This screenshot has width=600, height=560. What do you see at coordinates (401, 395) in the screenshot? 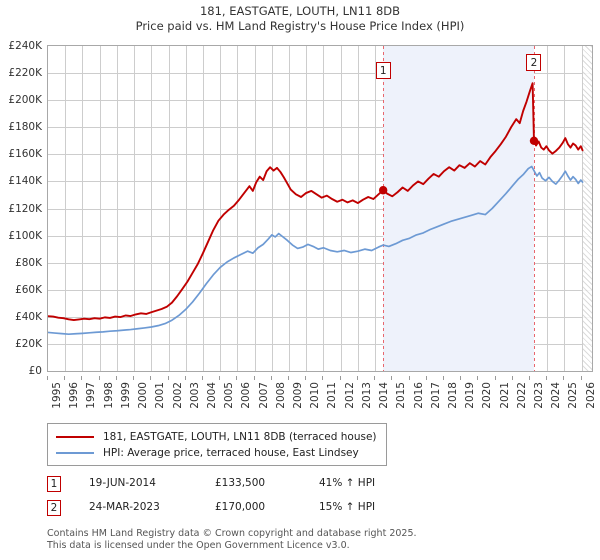
I see `x-axis-tick-label: 2015` at bounding box center [401, 395].